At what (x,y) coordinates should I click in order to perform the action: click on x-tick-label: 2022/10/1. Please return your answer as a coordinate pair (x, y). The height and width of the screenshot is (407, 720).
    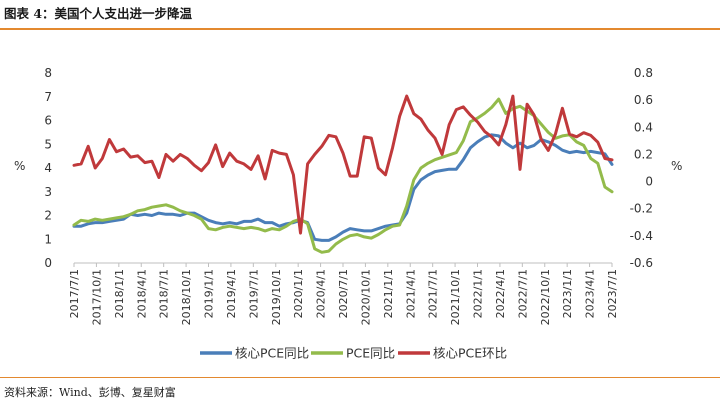
    Looking at the image, I should click on (545, 297).